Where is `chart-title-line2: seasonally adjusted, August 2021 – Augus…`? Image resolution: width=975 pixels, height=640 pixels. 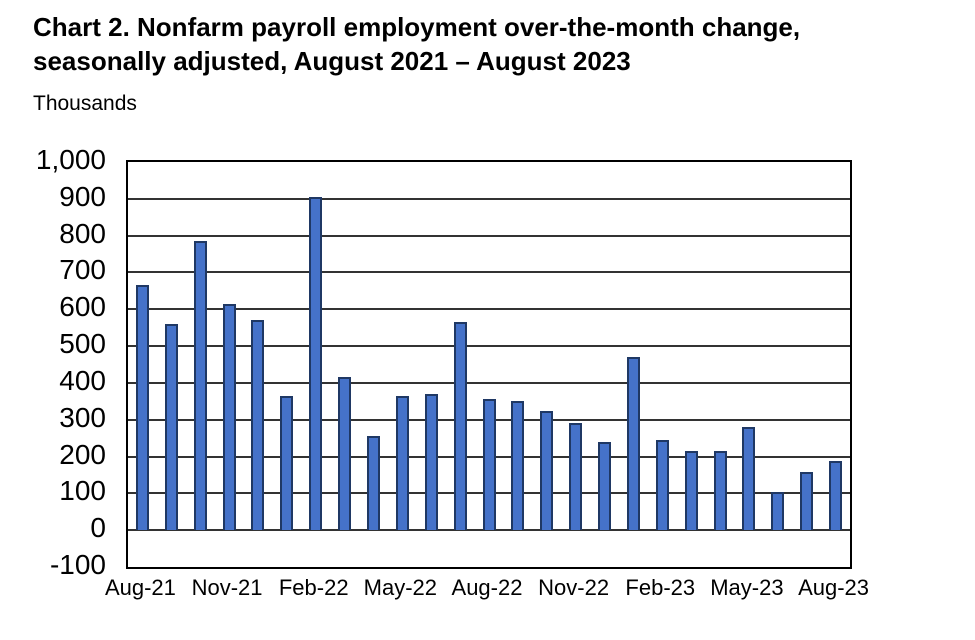 chart-title-line2: seasonally adjusted, August 2021 – Augus… is located at coordinates (332, 61).